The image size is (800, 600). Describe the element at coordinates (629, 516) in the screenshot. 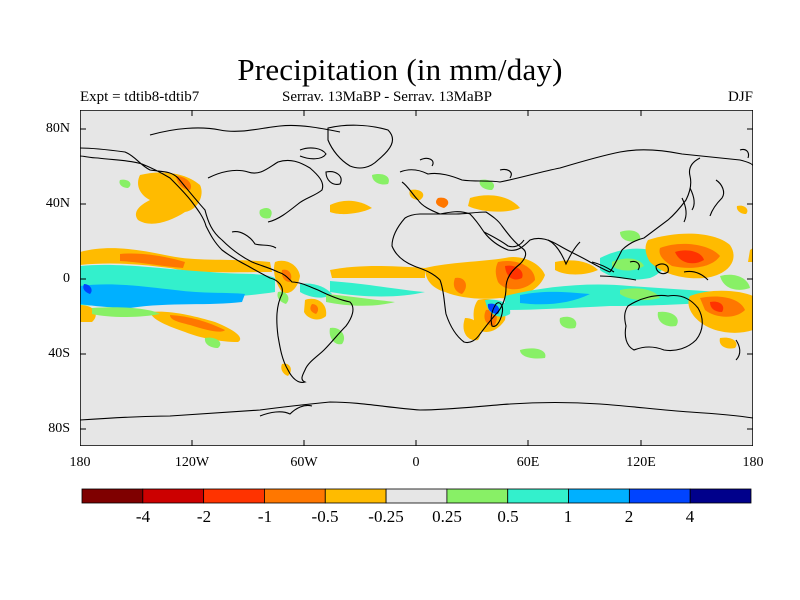

I see `colorbar-label: 2` at that location.